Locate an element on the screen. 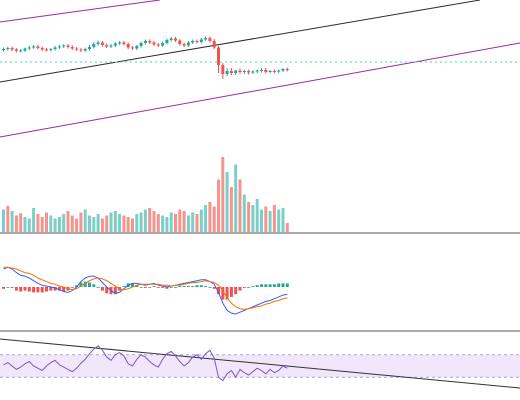 The width and height of the screenshot is (520, 400). macd-line is located at coordinates (145, 290).